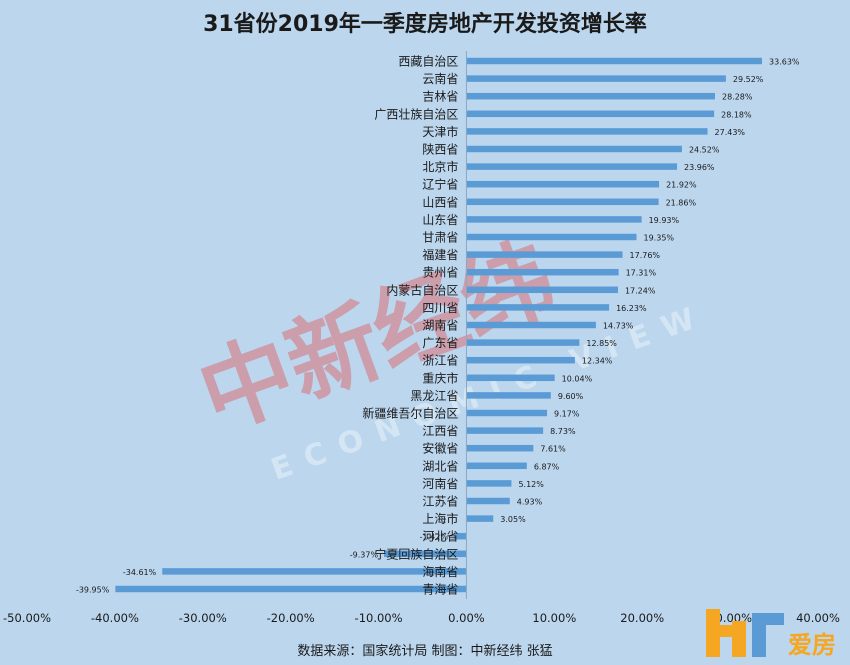  What do you see at coordinates (563, 431) in the screenshot?
I see `value-label: 8.73%` at bounding box center [563, 431].